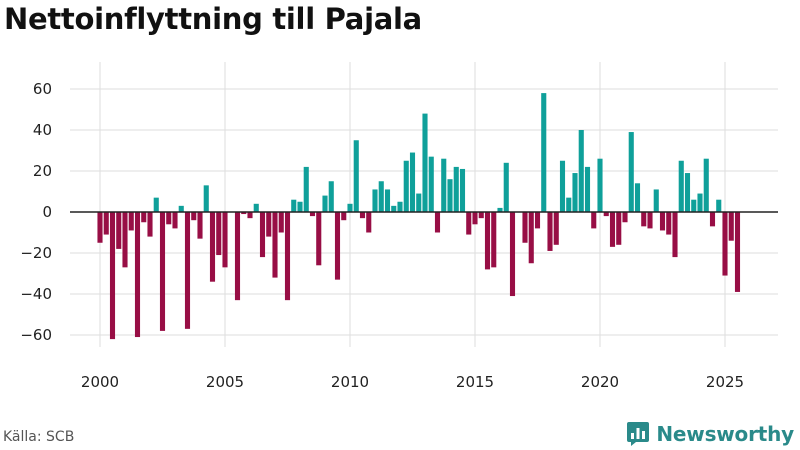  I want to click on y-tick-label: 60, so click(42, 89).